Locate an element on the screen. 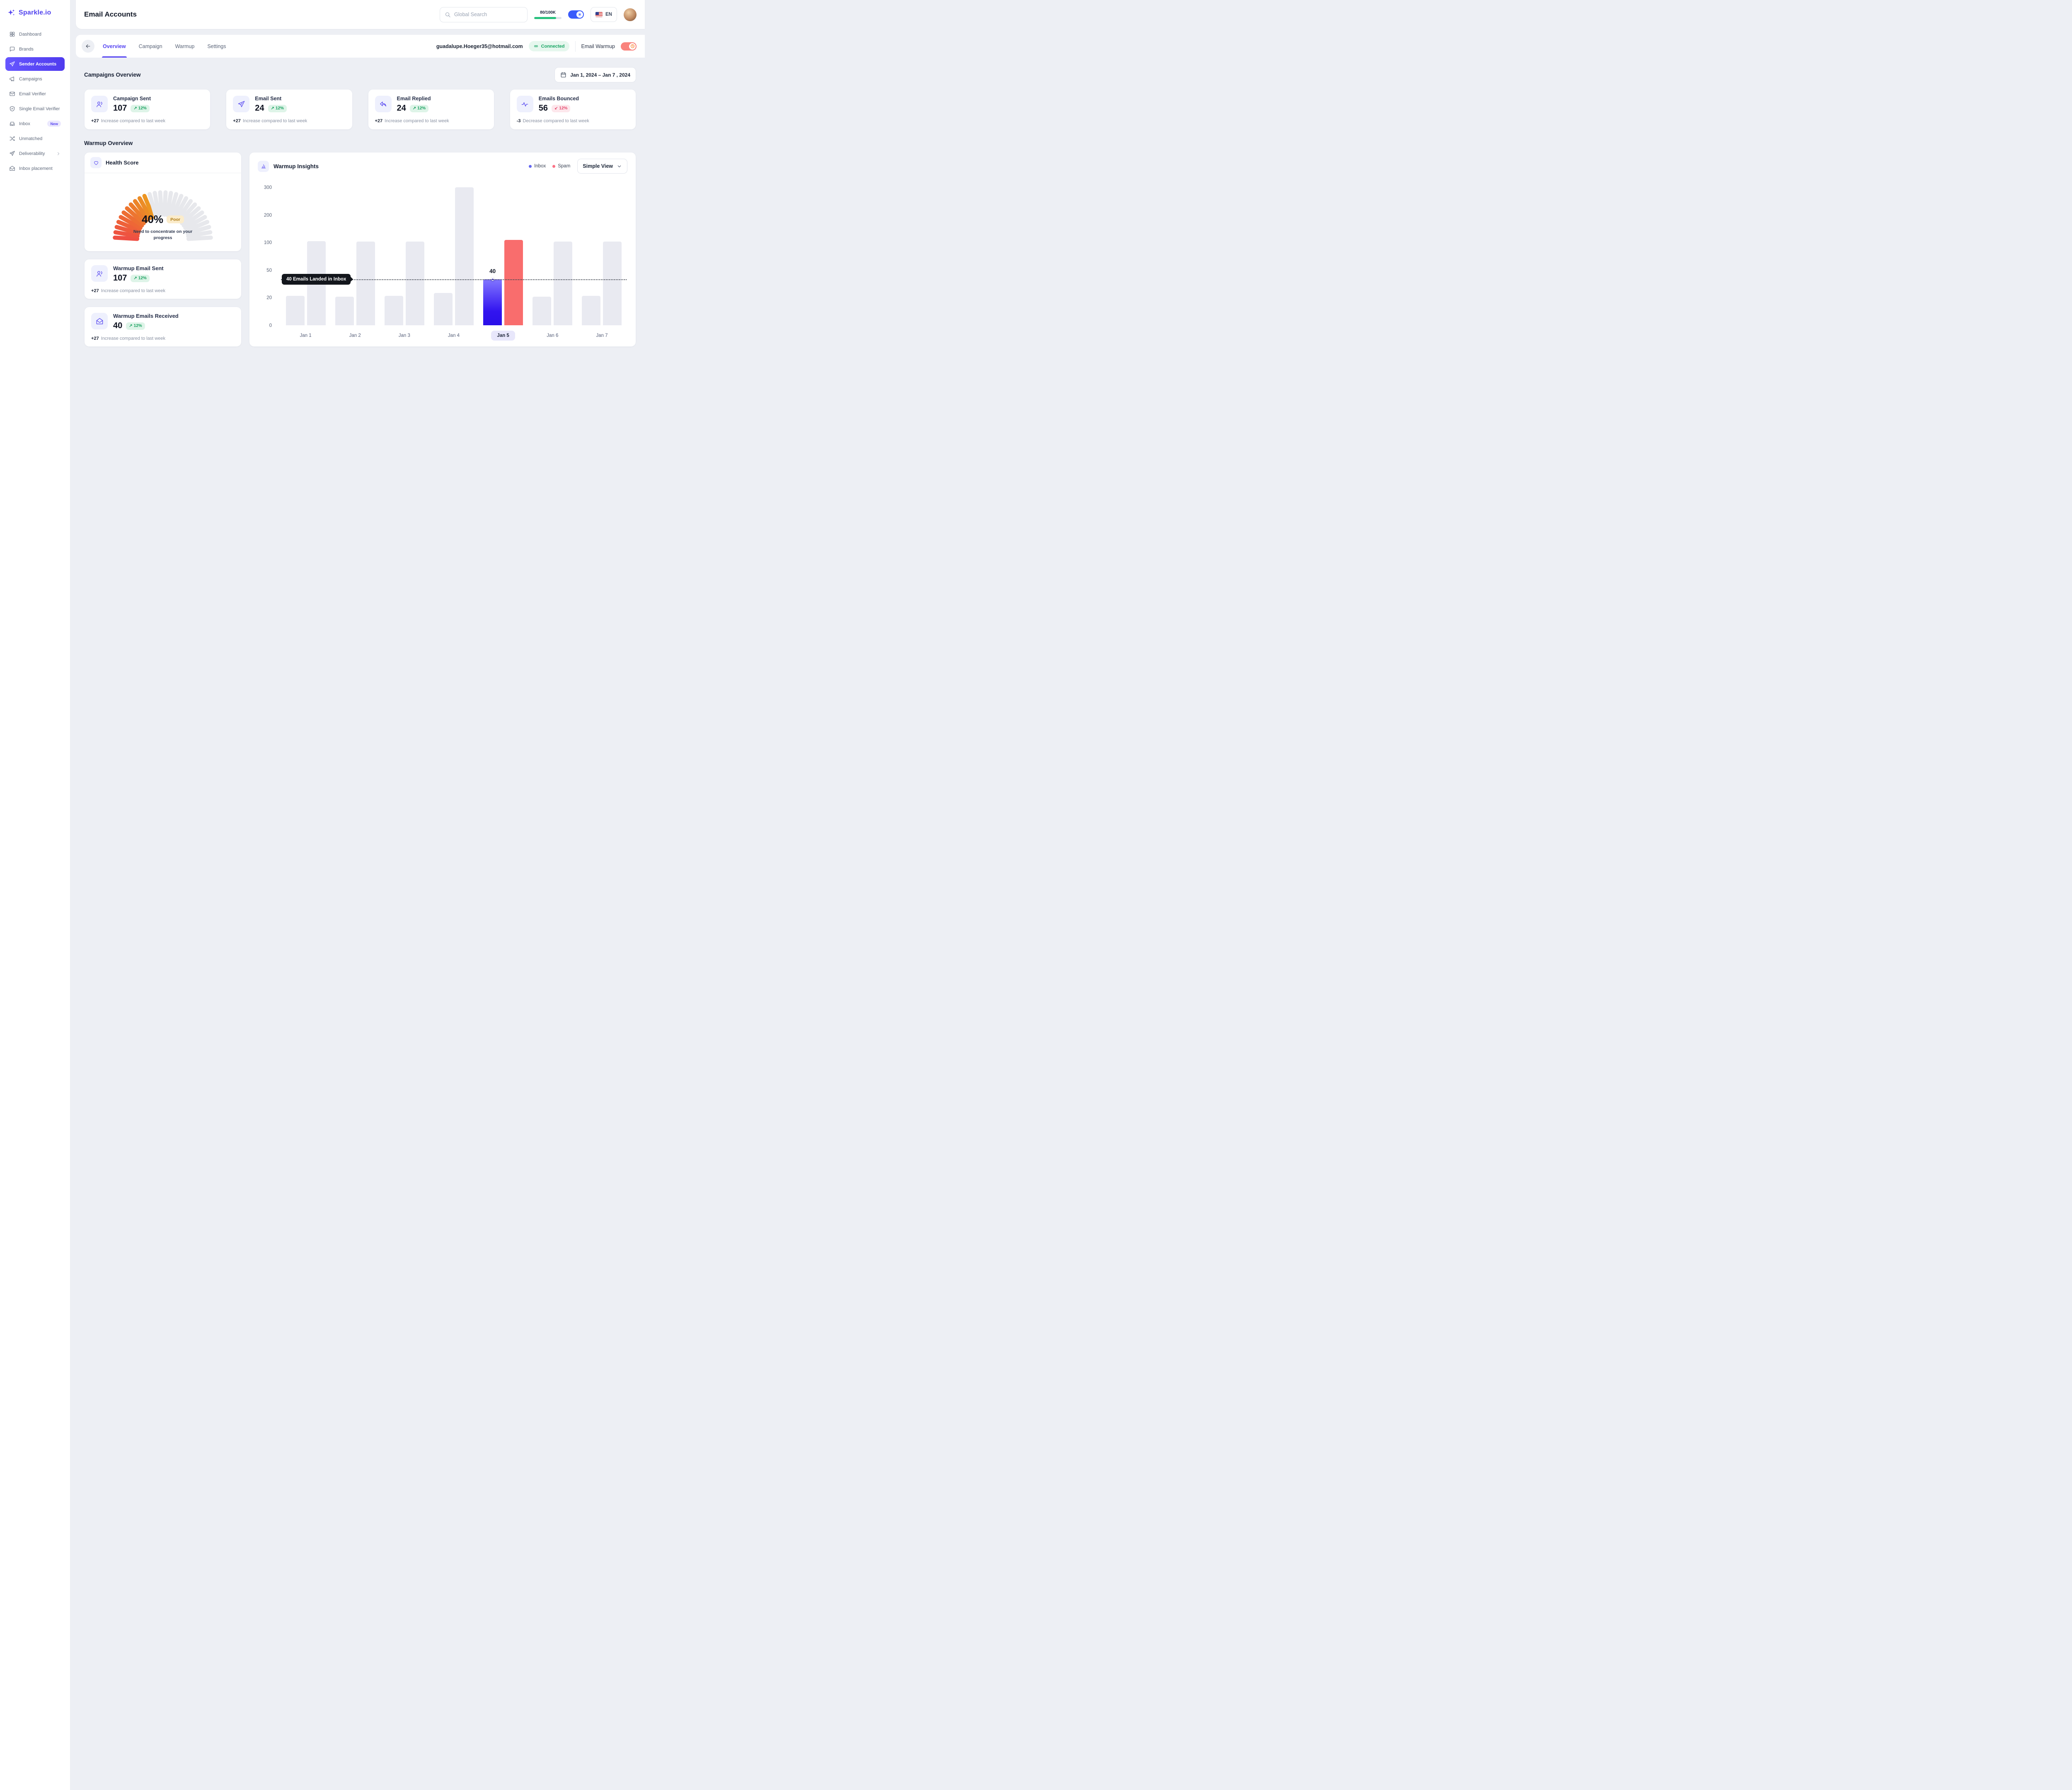 This screenshot has width=2072, height=1790. stat-value: 56 is located at coordinates (543, 109).